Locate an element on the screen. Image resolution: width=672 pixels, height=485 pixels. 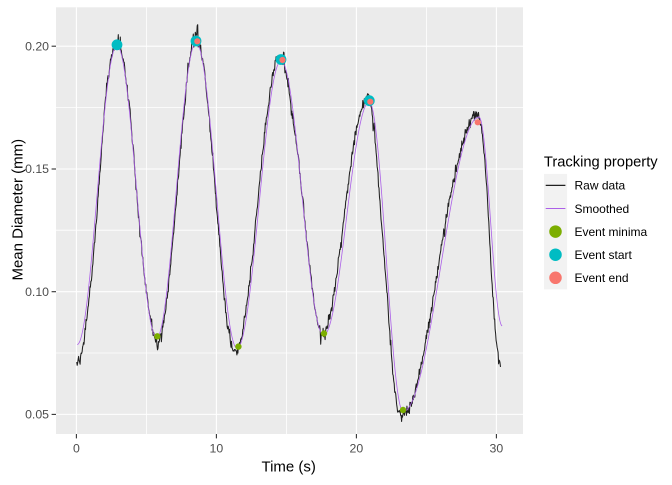
svg-text: 0.10 is located at coordinates (37, 292).